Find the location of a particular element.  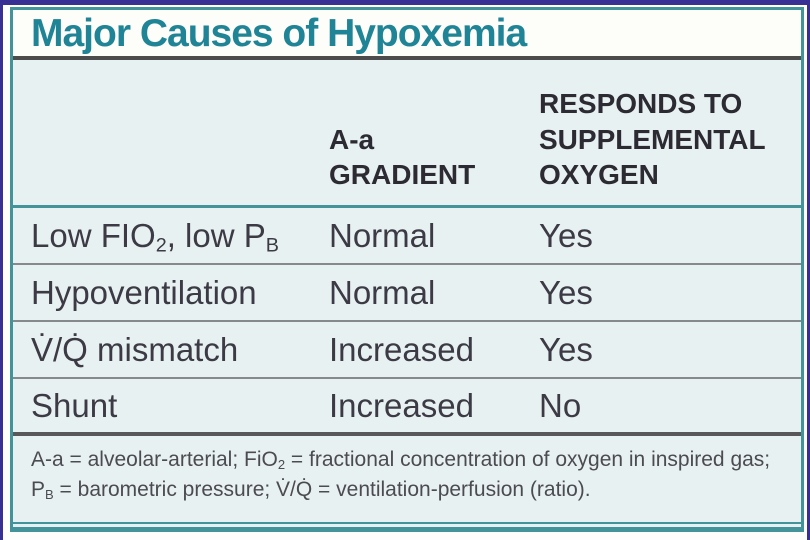

column-header-aa-gradient: A-a GRADIENT is located at coordinates (402, 157).